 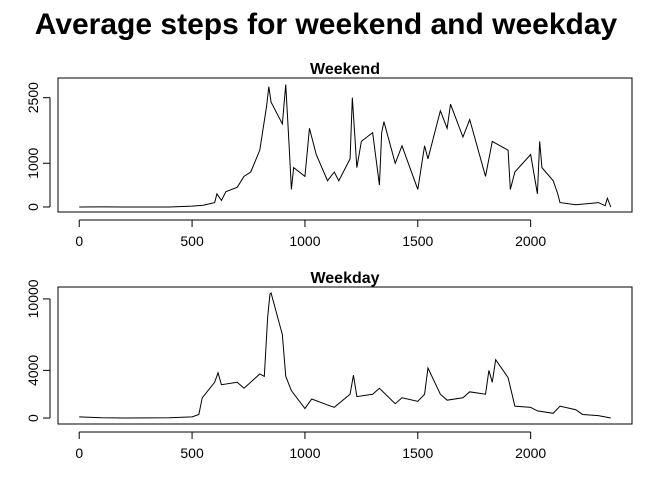 I want to click on panel-title: Weekday, so click(x=344, y=278).